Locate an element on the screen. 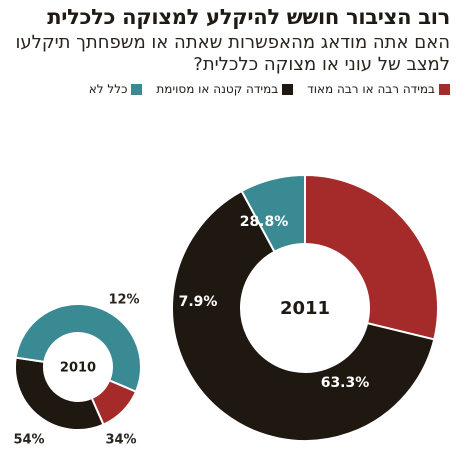 Image resolution: width=458 pixels, height=457 pixels. slice-label-2011-2: 7.9% is located at coordinates (198, 302).